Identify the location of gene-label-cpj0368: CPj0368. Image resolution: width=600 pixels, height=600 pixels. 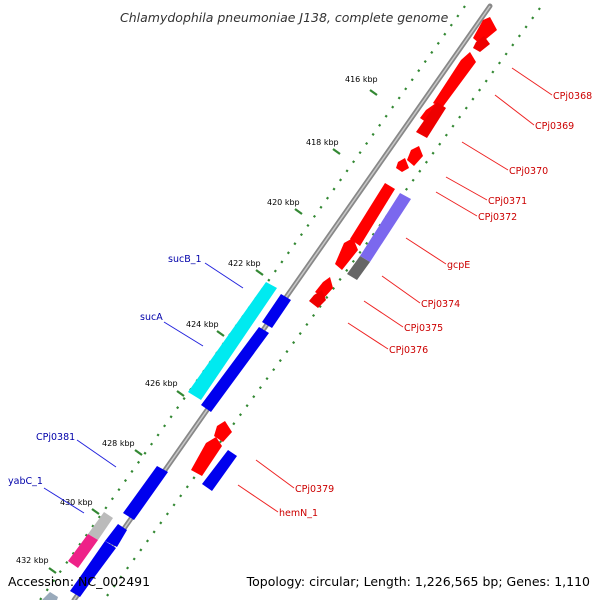
(572, 96).